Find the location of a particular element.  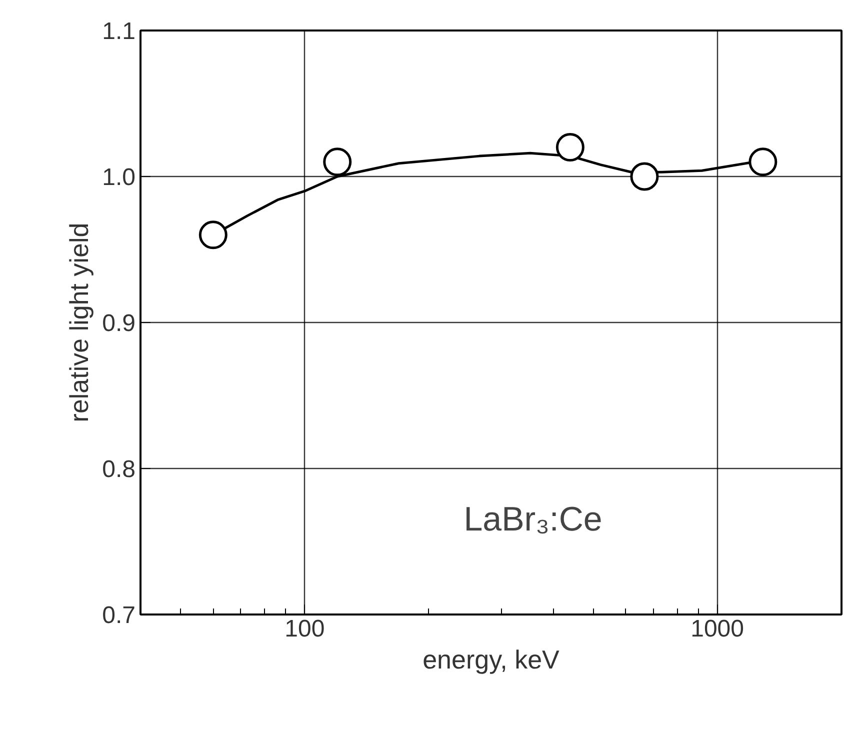

x-tick-label: 100 is located at coordinates (304, 629).